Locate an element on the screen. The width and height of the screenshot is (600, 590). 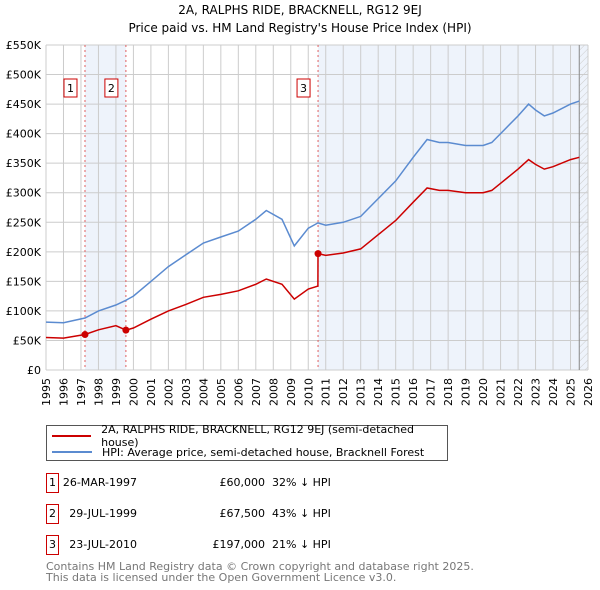
blue-line-swatch is located at coordinates (72, 452).